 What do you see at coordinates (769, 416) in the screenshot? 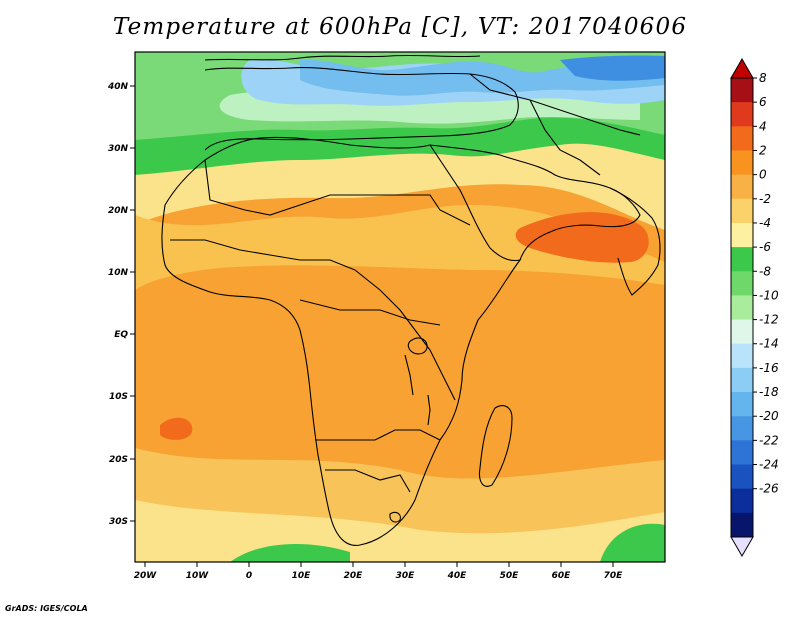
I see `colorbar-label: -20` at bounding box center [769, 416].